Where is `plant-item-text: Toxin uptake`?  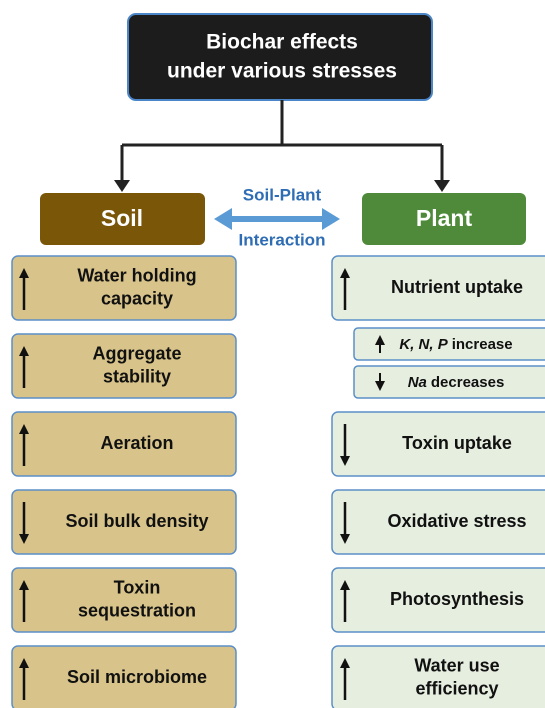 plant-item-text: Toxin uptake is located at coordinates (457, 443).